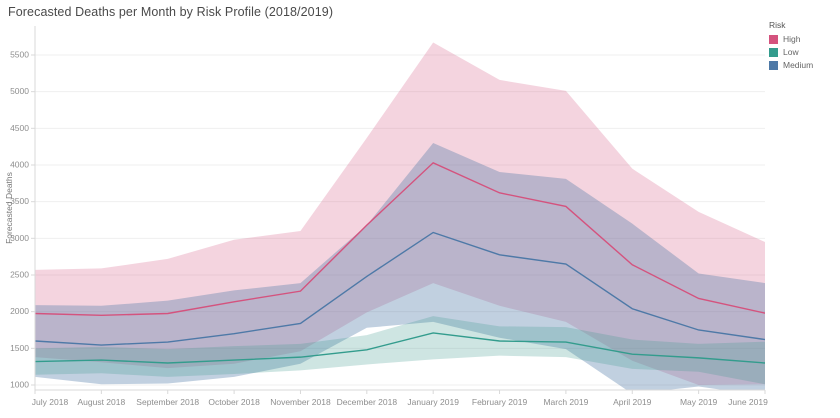  Describe the element at coordinates (19, 91) in the screenshot. I see `y-tick-label-5000: 5000` at that location.